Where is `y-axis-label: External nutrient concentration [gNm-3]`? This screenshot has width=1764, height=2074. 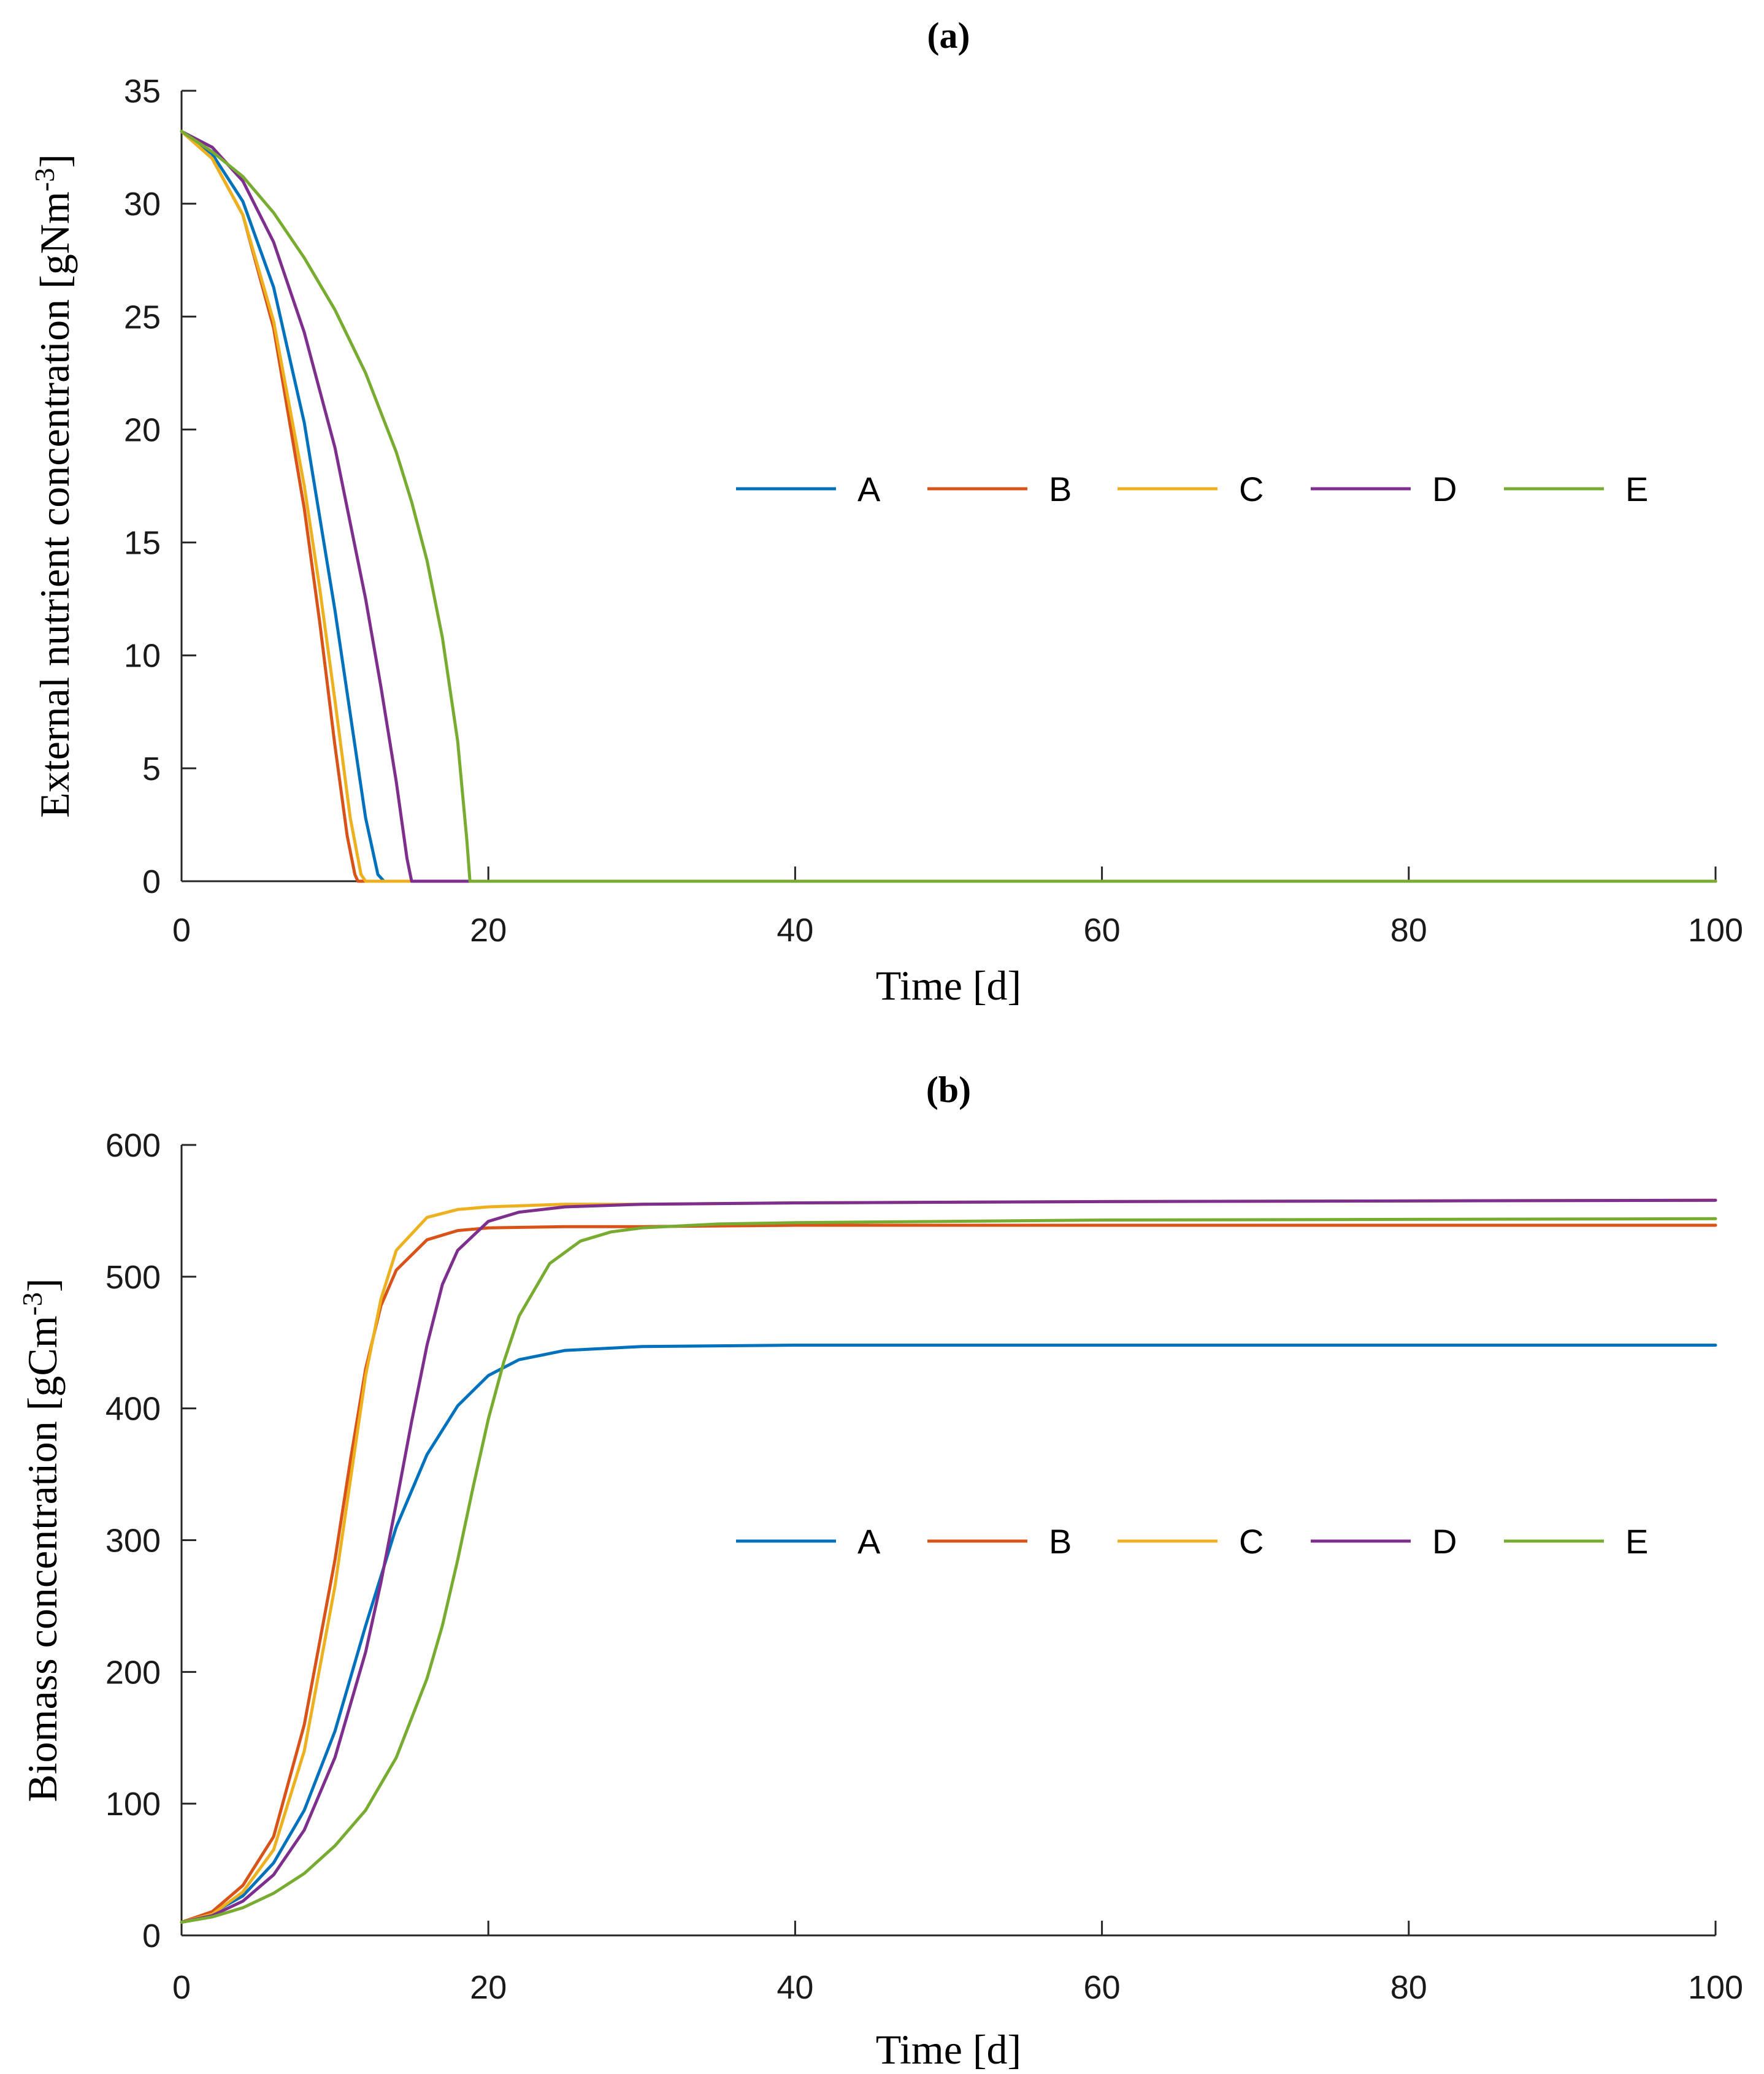
y-axis-label: External nutrient concentration [gNm-3] is located at coordinates (54, 486).